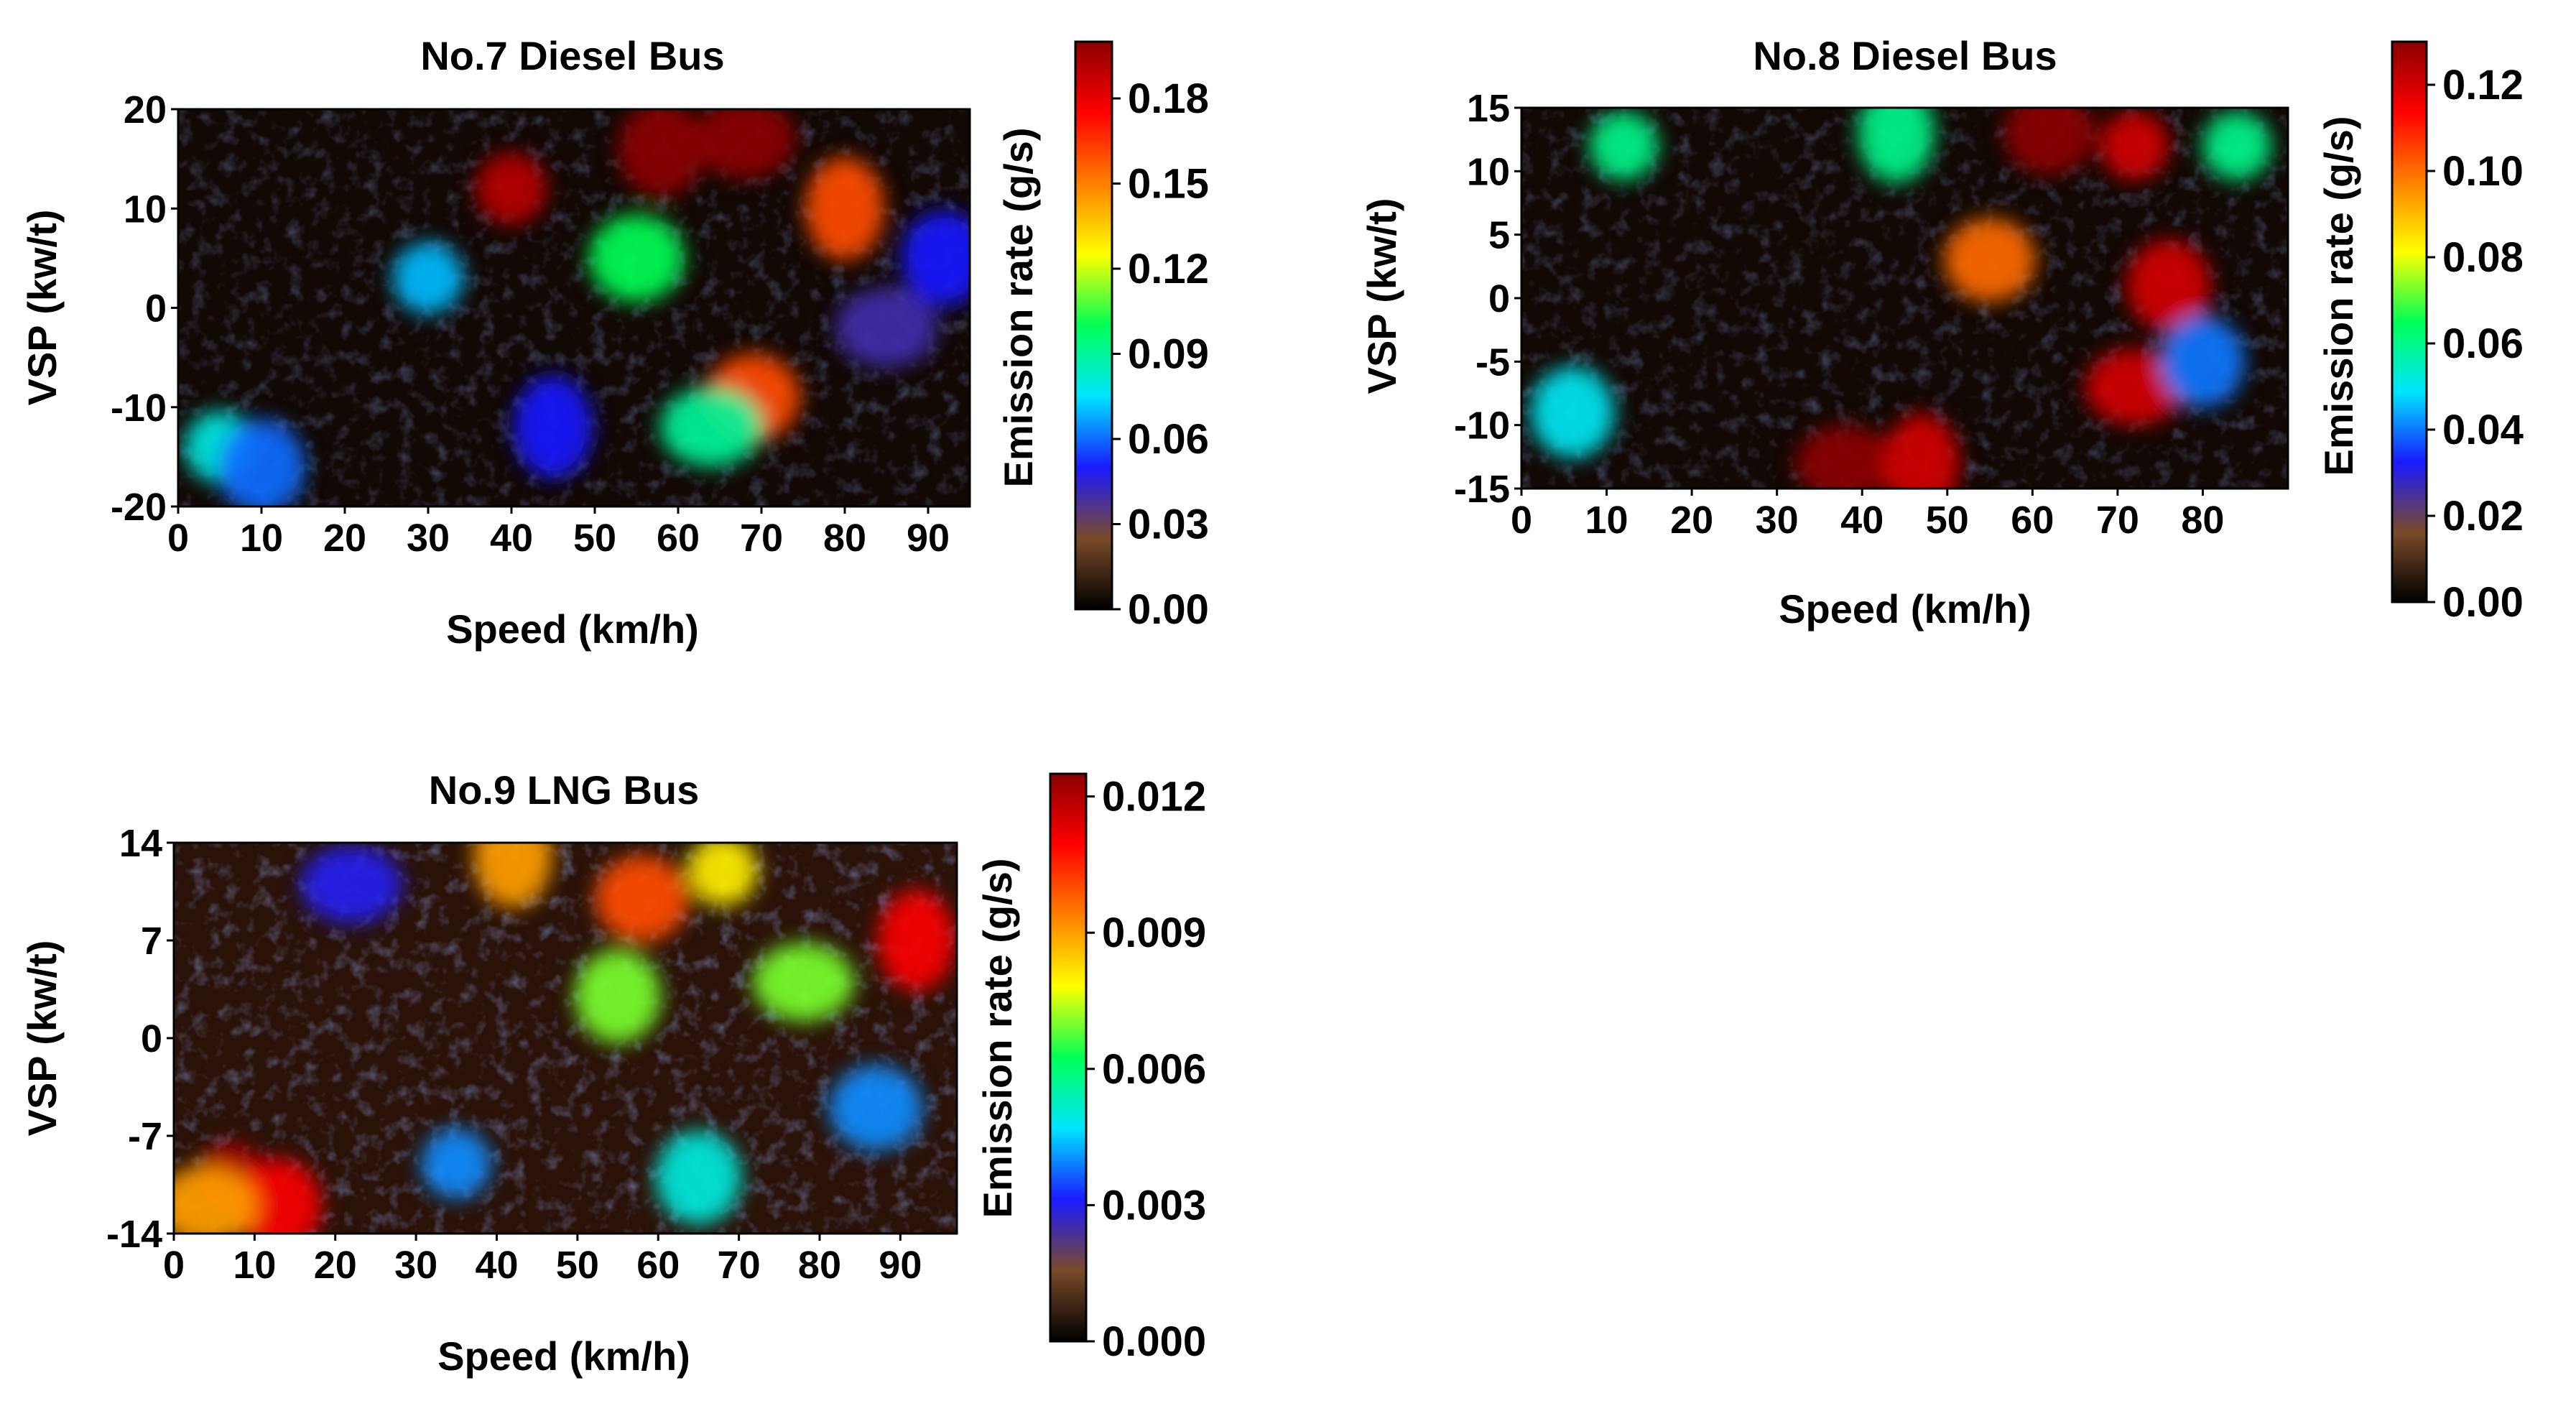 The width and height of the screenshot is (2576, 1406). Describe the element at coordinates (1154, 933) in the screenshot. I see `colorbar-tick-label: 0.009` at that location.